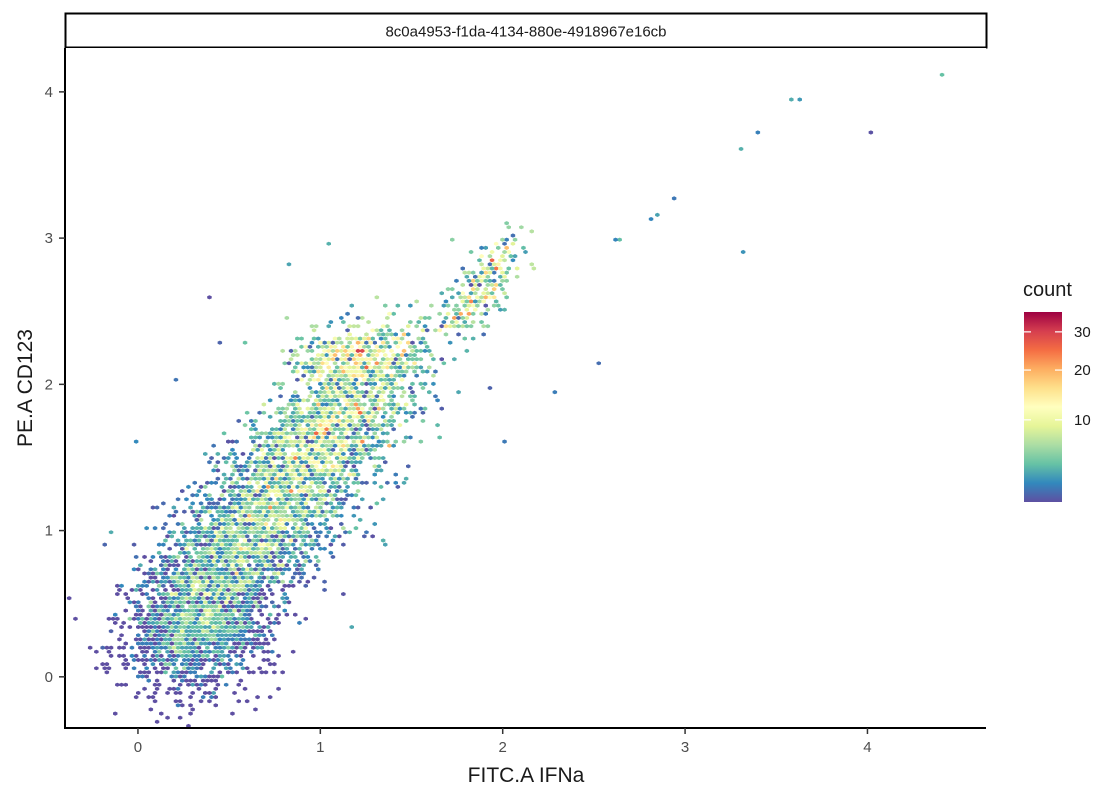 Image resolution: width=1120 pixels, height=800 pixels. Describe the element at coordinates (377, 355) in the screenshot. I see `hex-cell-2019` at that location.